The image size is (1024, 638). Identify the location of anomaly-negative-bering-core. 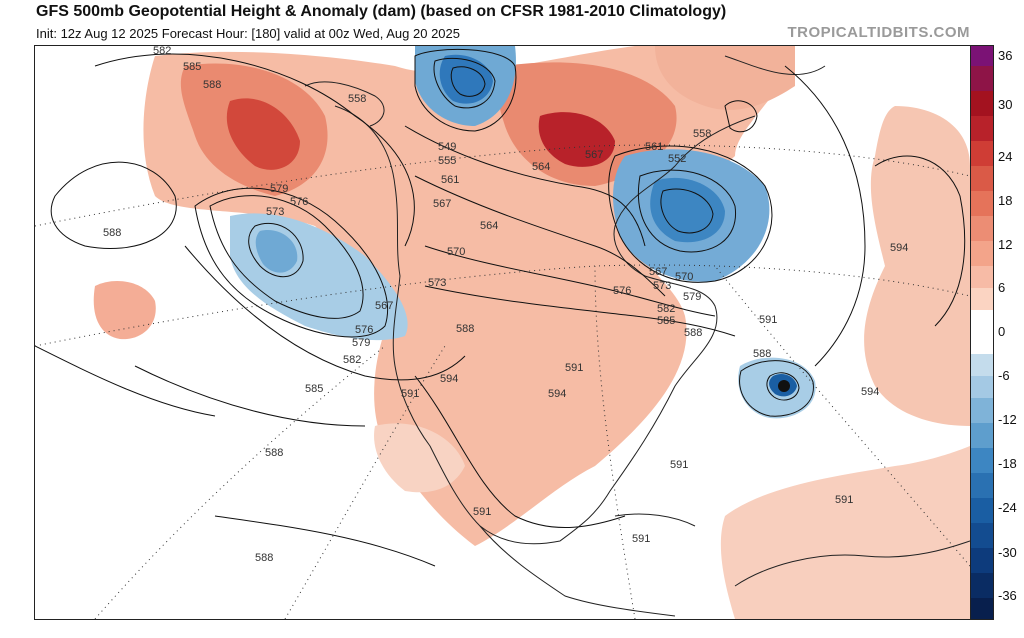
(466, 79).